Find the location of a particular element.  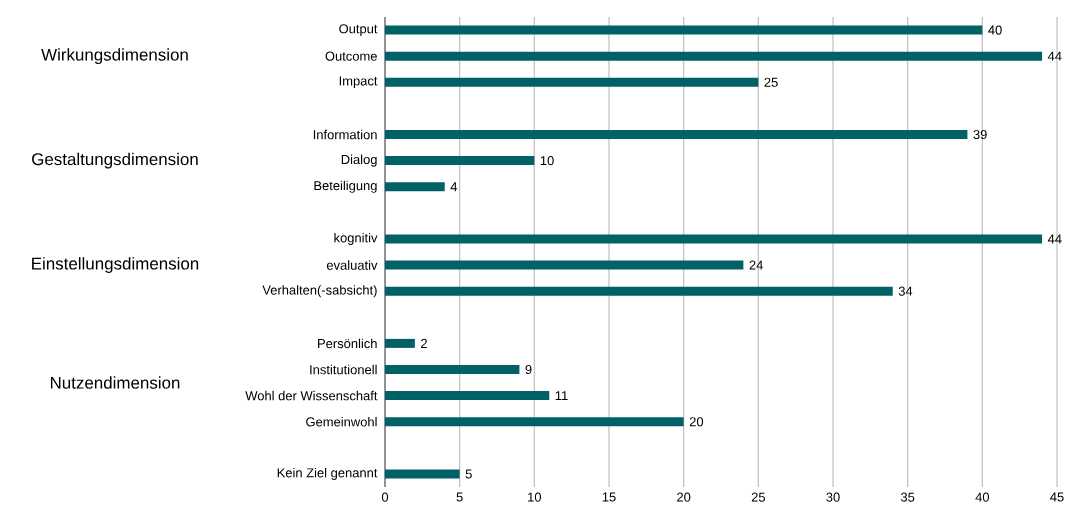

x-tick-label: 25 is located at coordinates (758, 497).